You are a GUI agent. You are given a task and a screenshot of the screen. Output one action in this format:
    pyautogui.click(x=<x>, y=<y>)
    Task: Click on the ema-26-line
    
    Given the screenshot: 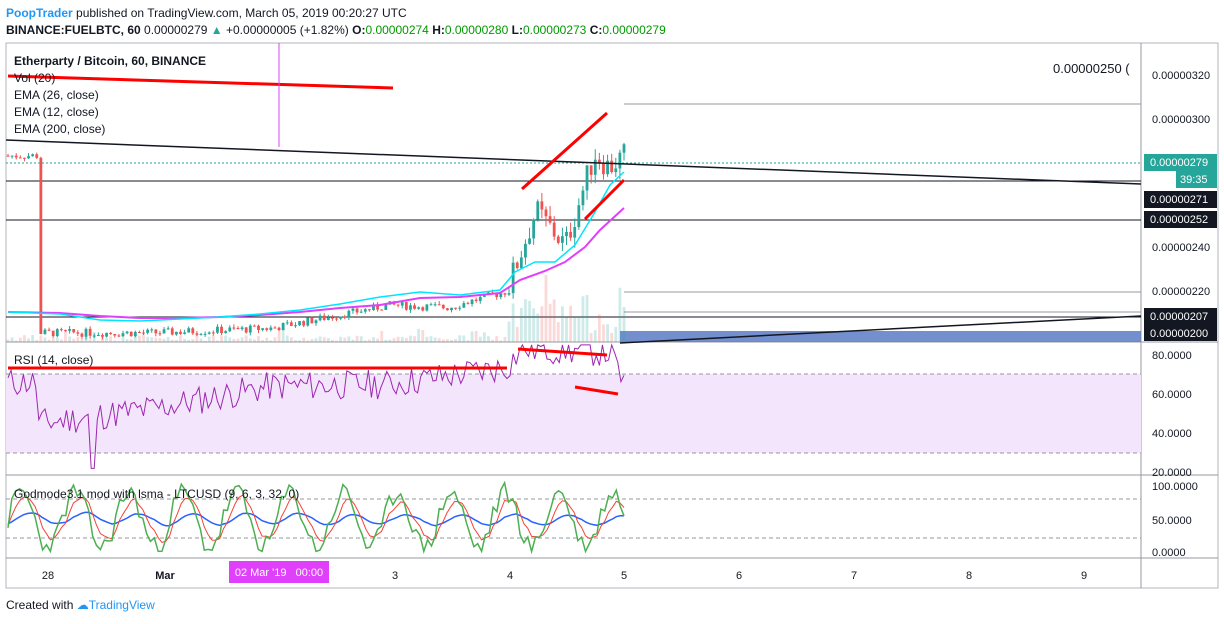 What is the action you would take?
    pyautogui.click(x=316, y=263)
    